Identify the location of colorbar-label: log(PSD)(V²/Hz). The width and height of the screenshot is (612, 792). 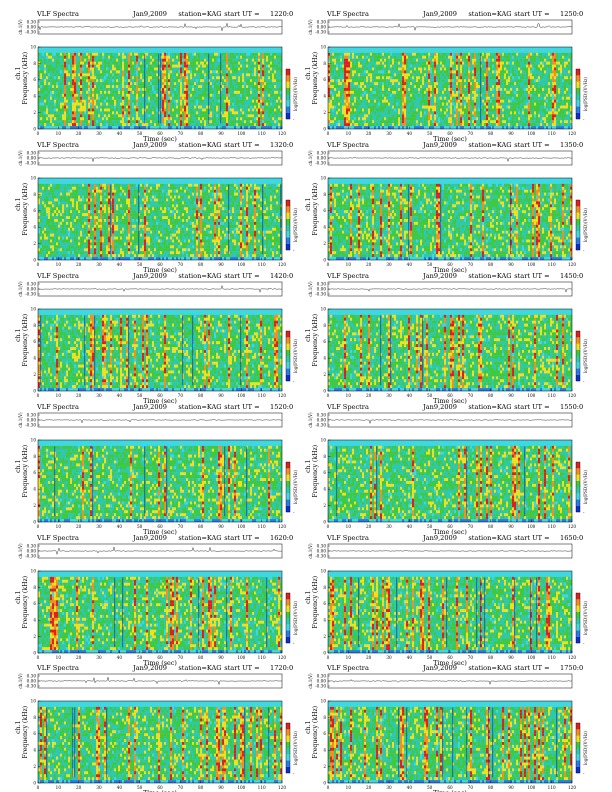
(295, 487).